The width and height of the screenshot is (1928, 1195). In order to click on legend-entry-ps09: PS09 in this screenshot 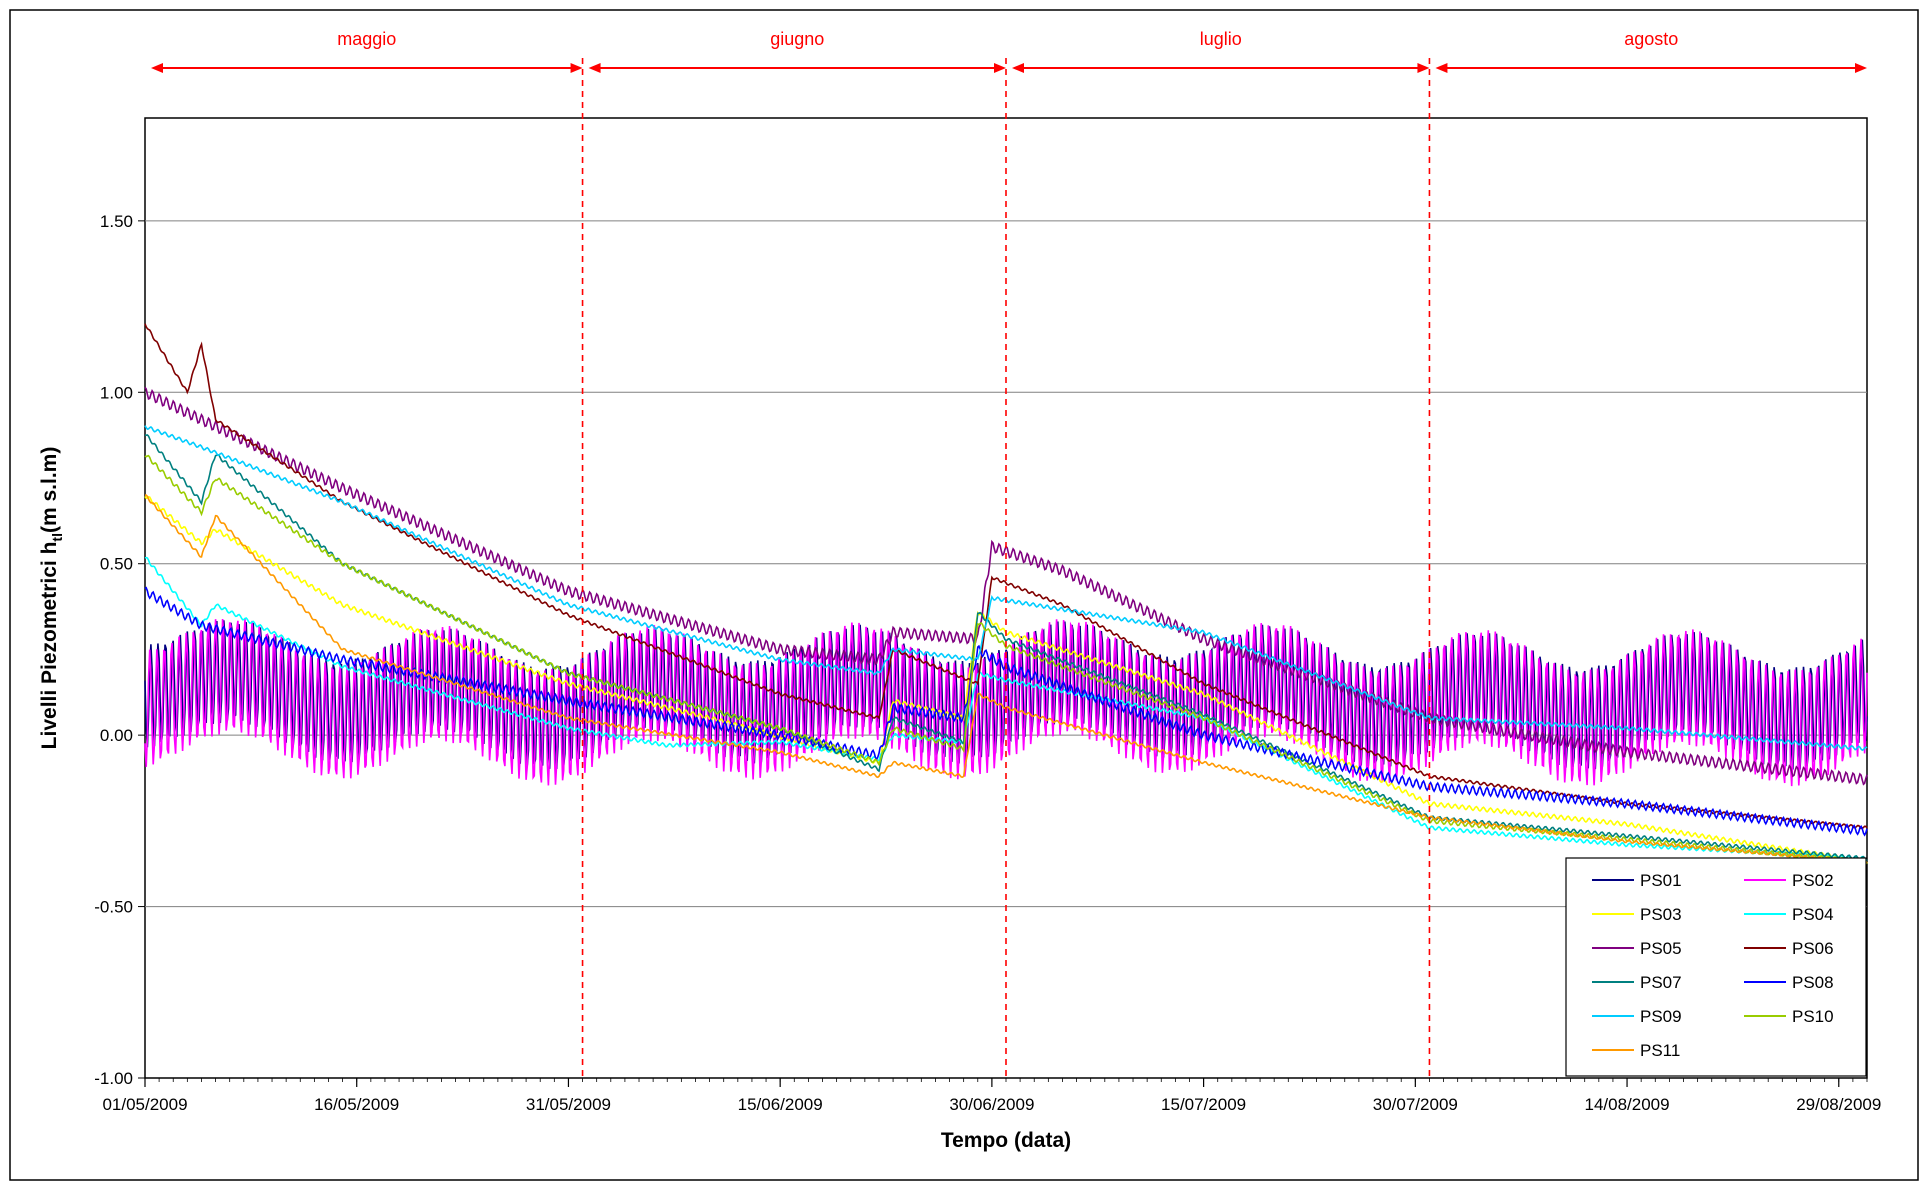, I will do `click(1661, 1016)`.